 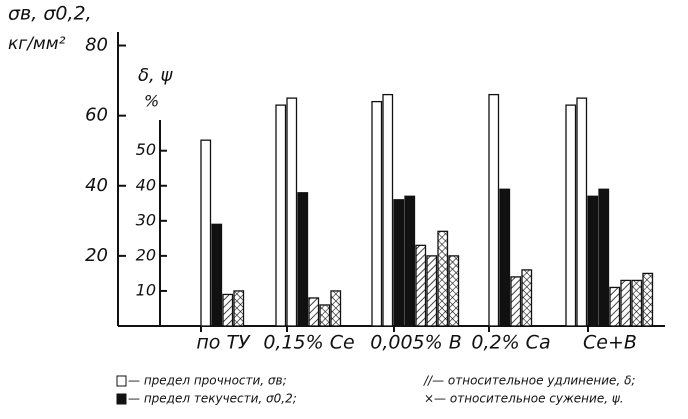 What do you see at coordinates (510, 343) in the screenshot?
I see `x-tick-label: 0,2% Ca` at bounding box center [510, 343].